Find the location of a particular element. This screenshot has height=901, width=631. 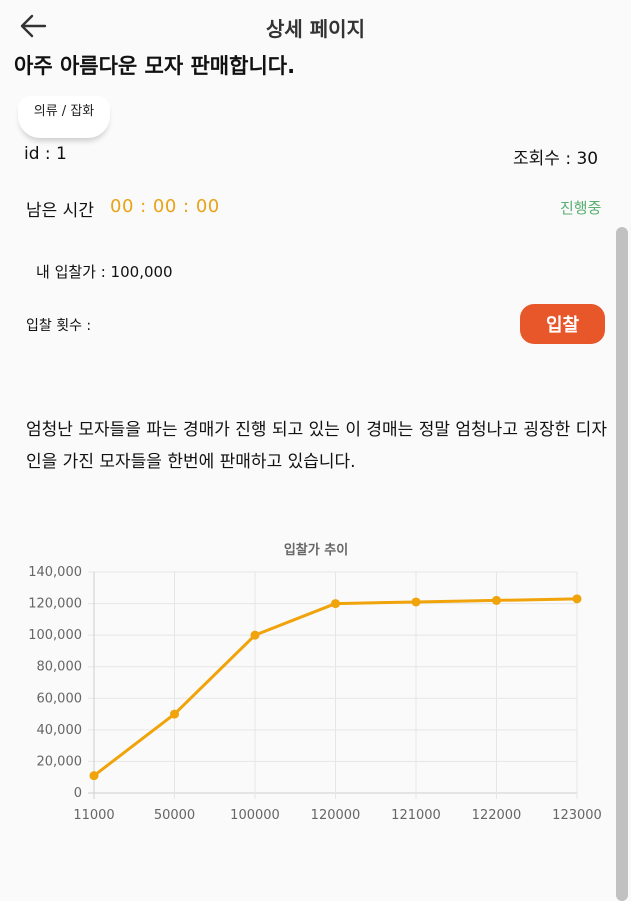

y-tick-label: 140,000 is located at coordinates (55, 572).